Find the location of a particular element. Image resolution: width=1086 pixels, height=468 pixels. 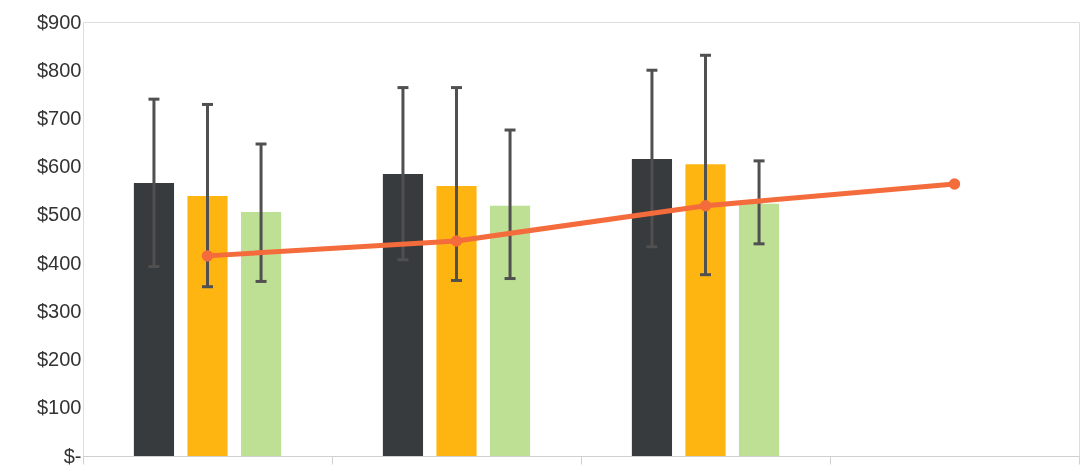

y-tick-label: $400 is located at coordinates (59, 262).